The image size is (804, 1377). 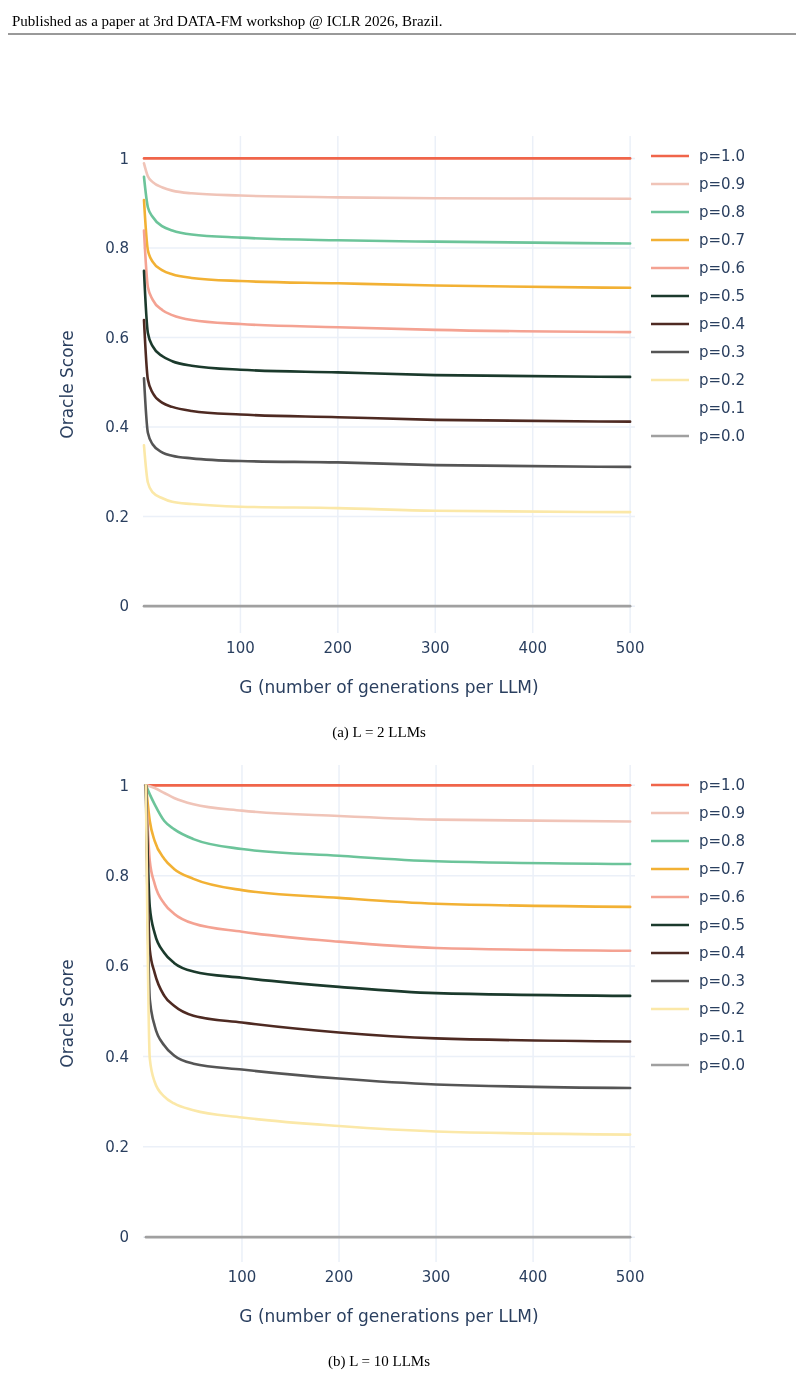 I want to click on text: (b) L = 10 LLMs, so click(x=379, y=1361).